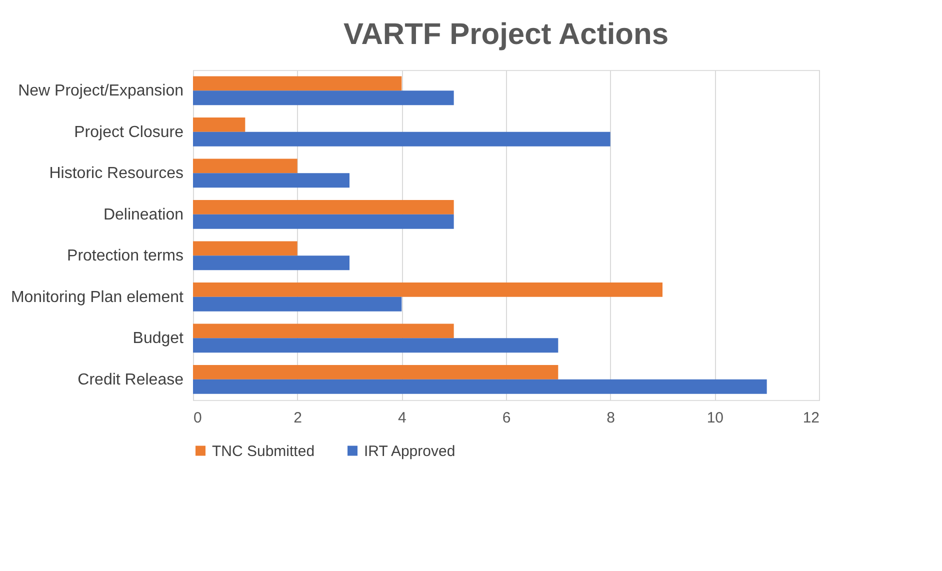 This screenshot has width=942, height=571. I want to click on x-tick-label: 12, so click(811, 418).